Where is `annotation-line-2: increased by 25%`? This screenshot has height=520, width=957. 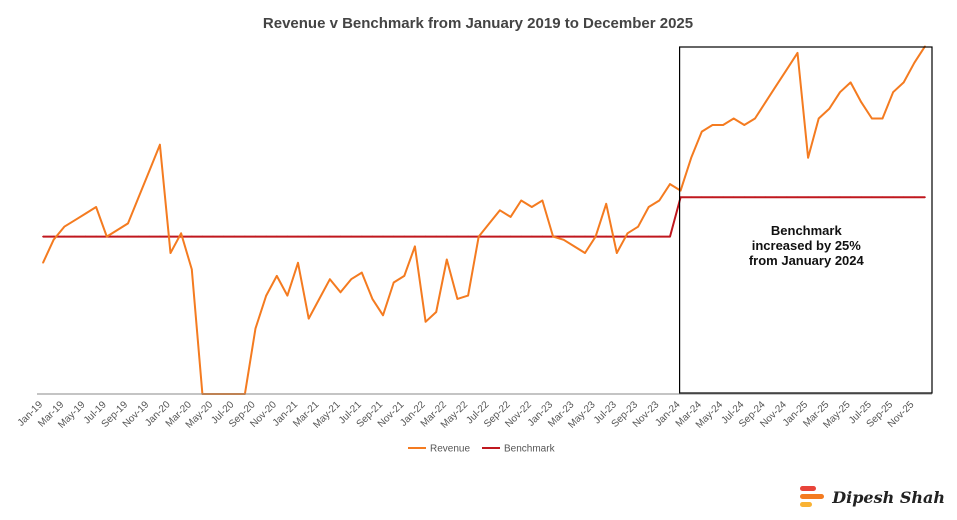
annotation-line-2: increased by 25% is located at coordinates (807, 245).